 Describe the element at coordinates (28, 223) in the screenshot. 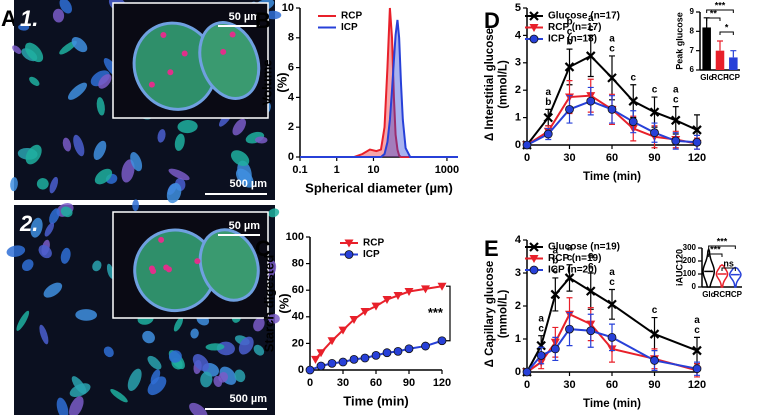

I see `image-number: 2.` at that location.